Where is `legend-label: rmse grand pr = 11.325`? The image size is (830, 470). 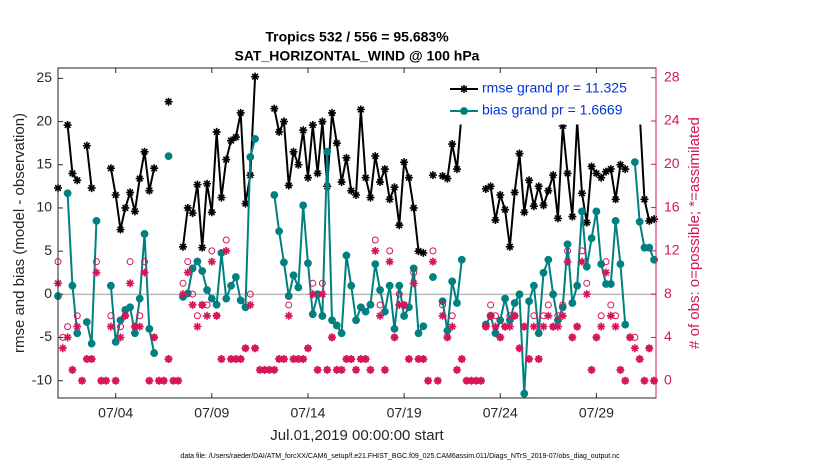 legend-label: rmse grand pr = 11.325 is located at coordinates (554, 88).